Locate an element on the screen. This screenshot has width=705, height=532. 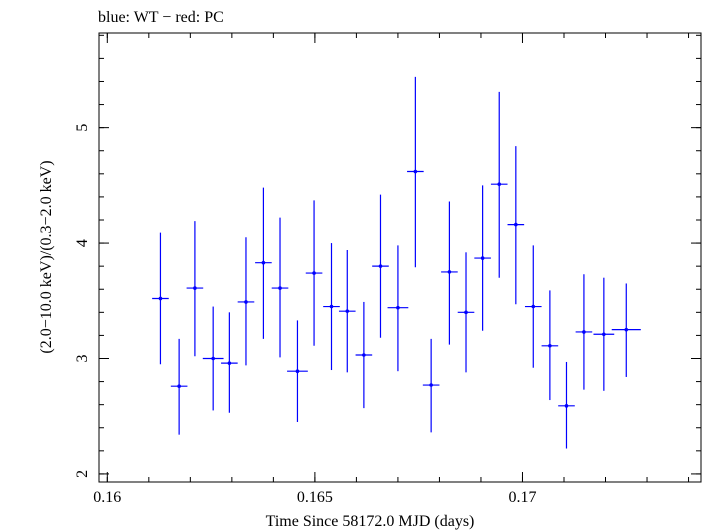
chart-title: blue: WT − red: PC is located at coordinates (161, 17).